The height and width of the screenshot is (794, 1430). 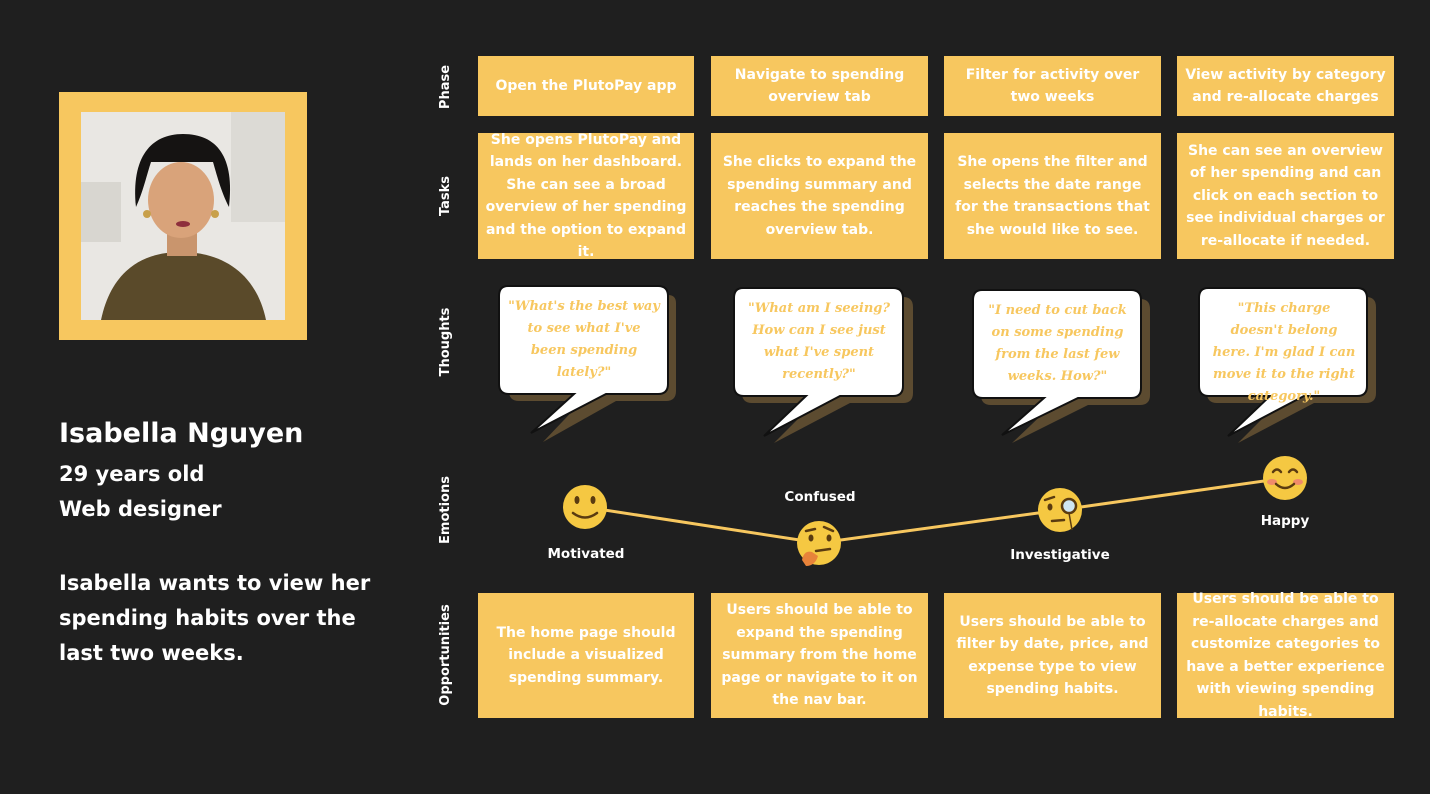 What do you see at coordinates (1285, 478) in the screenshot?
I see `smiling-face-emoji-icon` at bounding box center [1285, 478].